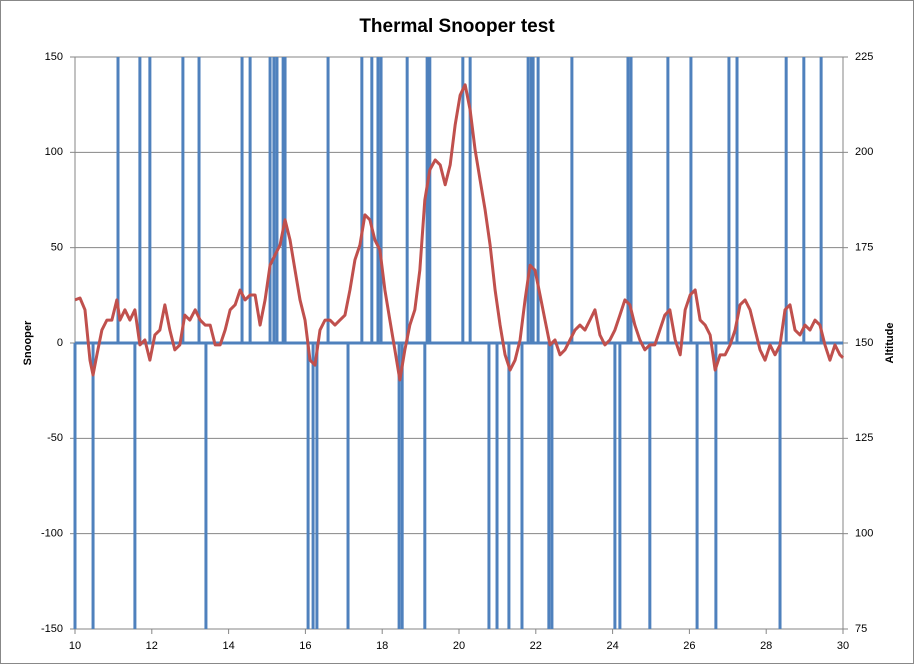 The image size is (914, 664). Describe the element at coordinates (55, 438) in the screenshot. I see `y-tick-label: -50` at that location.